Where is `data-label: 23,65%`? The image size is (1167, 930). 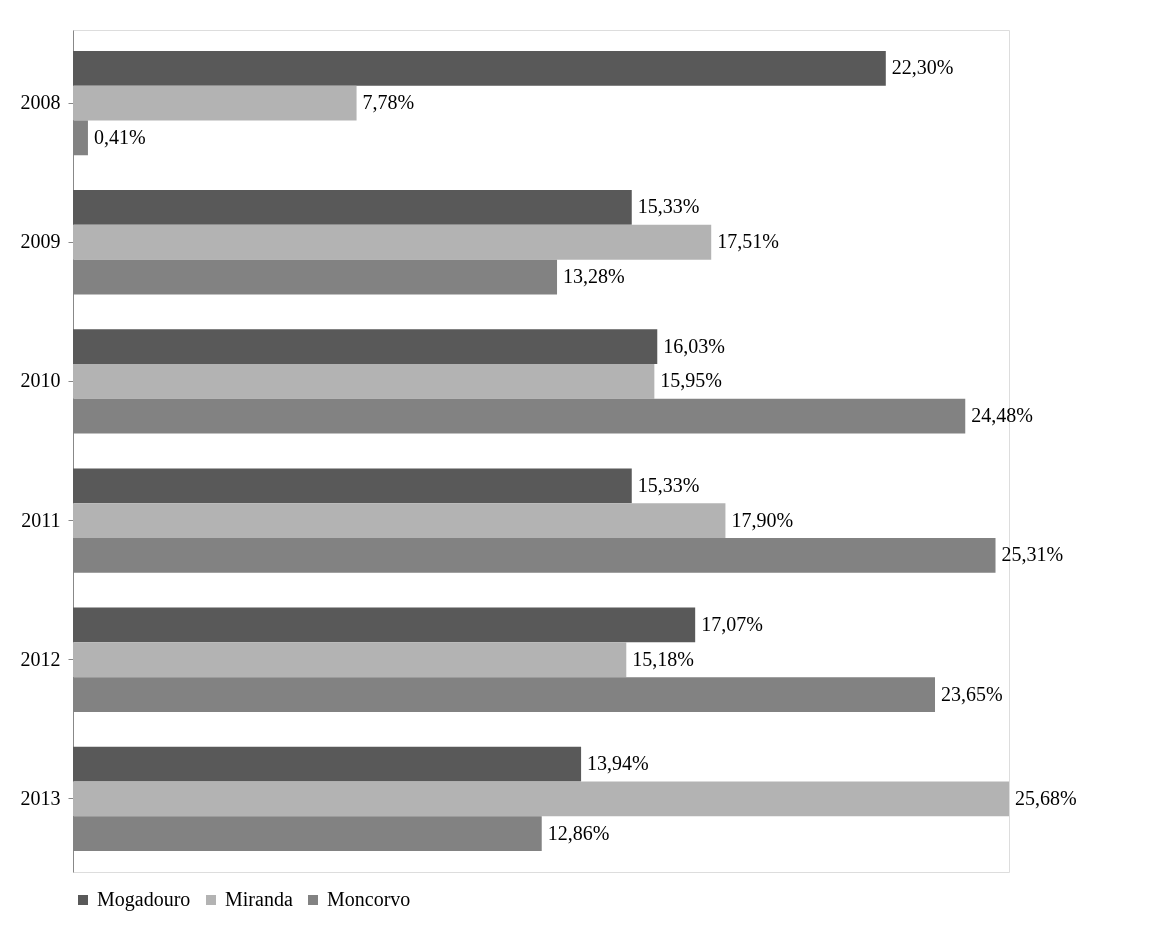 data-label: 23,65% is located at coordinates (972, 693).